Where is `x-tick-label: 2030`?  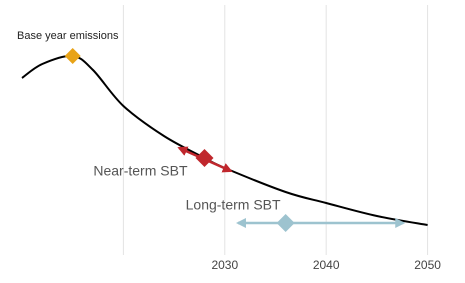
x-tick-label: 2030 is located at coordinates (224, 265).